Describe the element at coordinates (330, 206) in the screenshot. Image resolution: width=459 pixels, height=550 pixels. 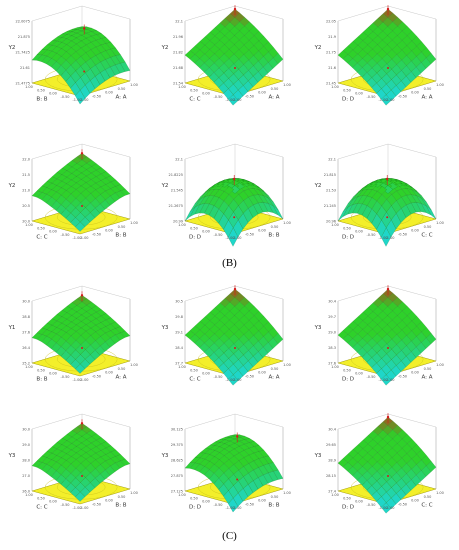
I see `z-tick-label: 21.245` at that location.